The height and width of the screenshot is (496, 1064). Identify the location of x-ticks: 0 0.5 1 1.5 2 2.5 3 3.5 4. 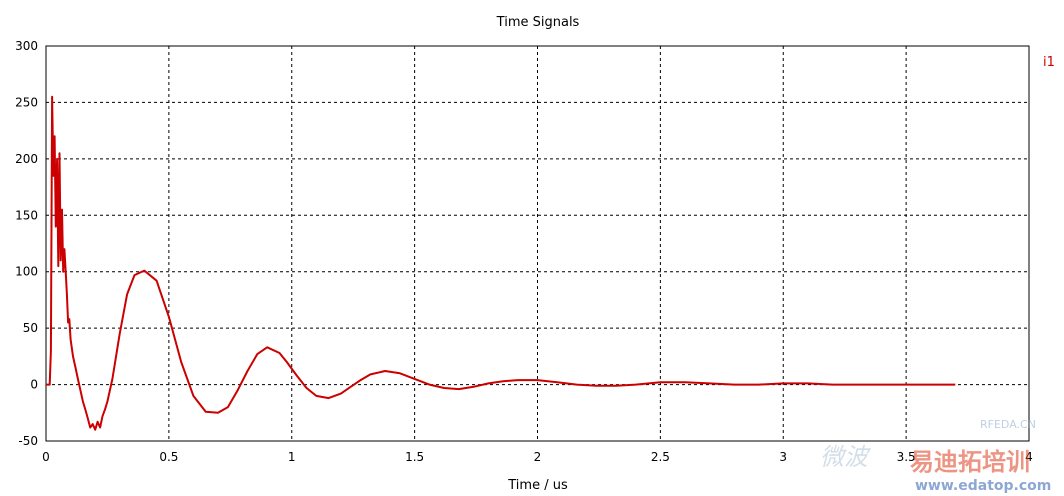
(537, 457).